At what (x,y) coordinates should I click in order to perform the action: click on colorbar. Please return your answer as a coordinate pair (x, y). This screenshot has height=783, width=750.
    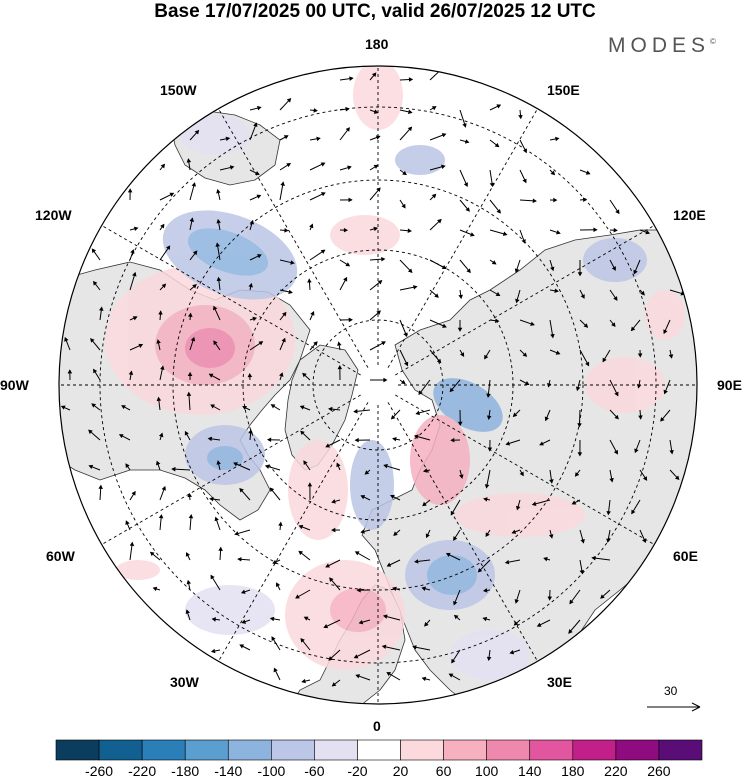
    Looking at the image, I should click on (379, 750).